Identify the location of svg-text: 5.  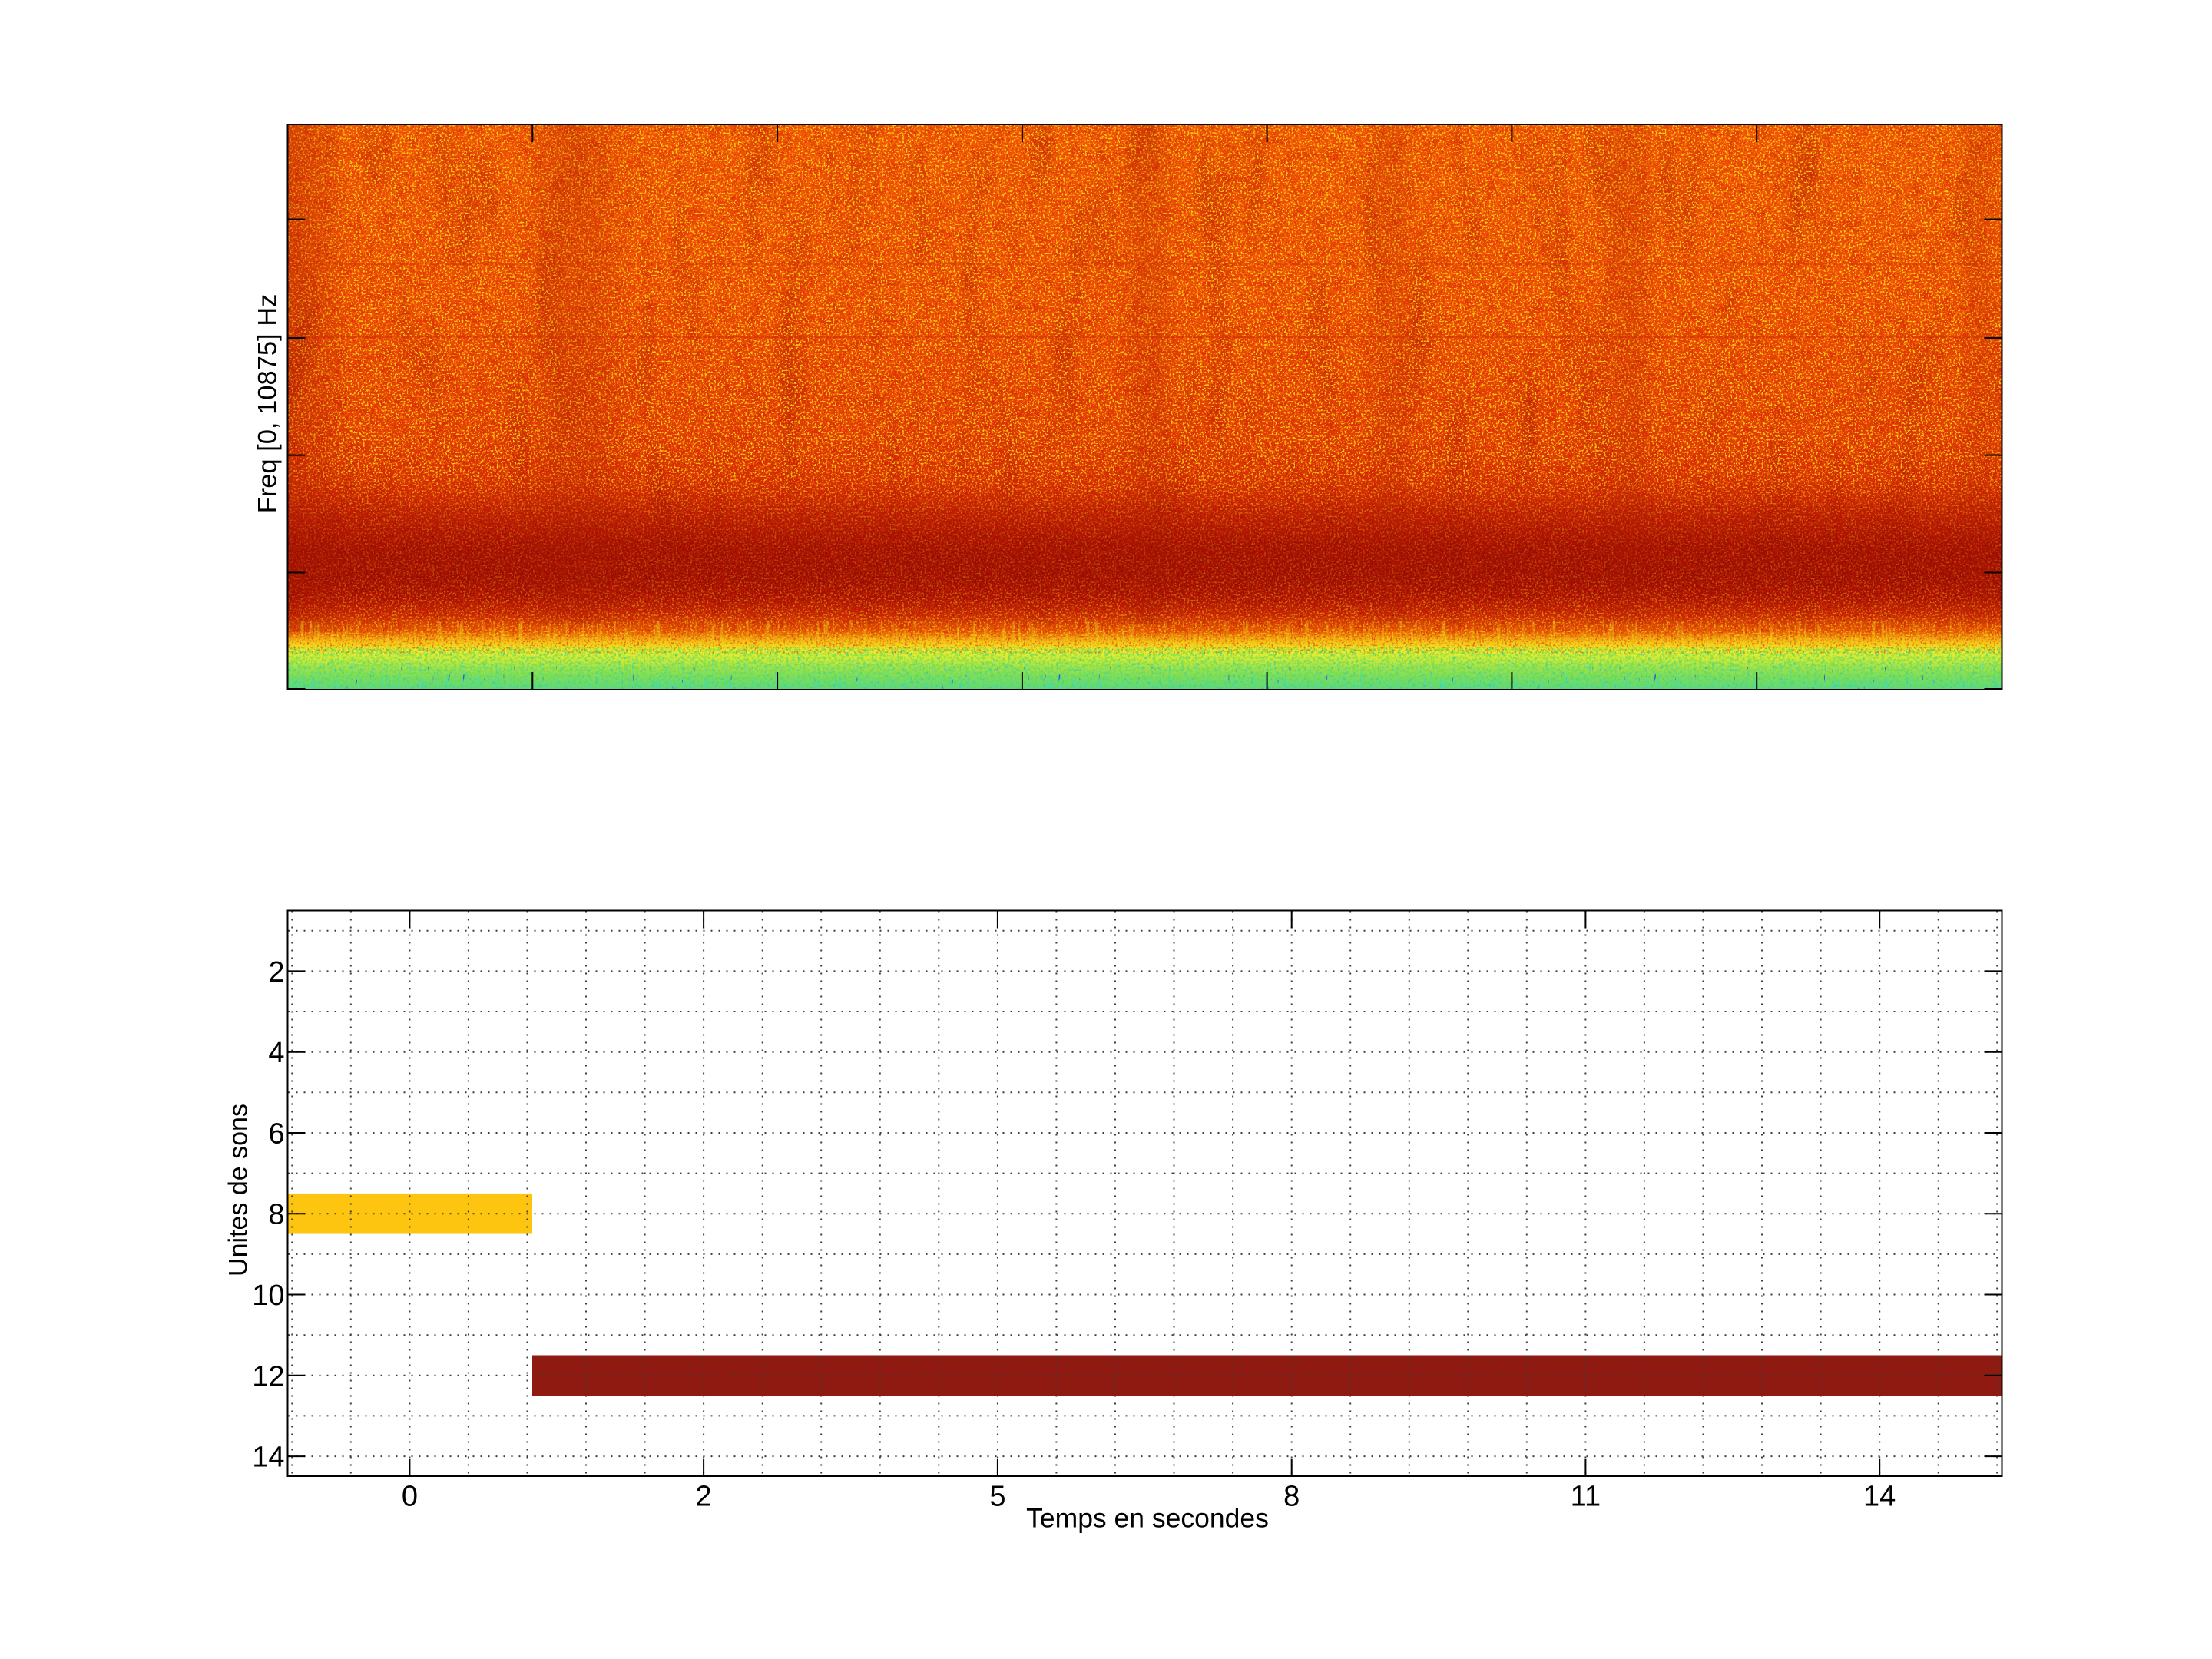
(997, 1497).